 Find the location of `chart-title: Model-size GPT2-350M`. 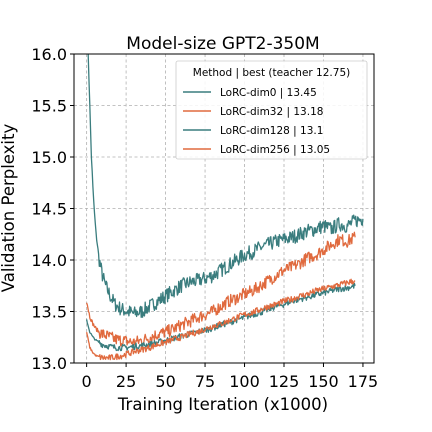

chart-title: Model-size GPT2-350M is located at coordinates (222, 44).